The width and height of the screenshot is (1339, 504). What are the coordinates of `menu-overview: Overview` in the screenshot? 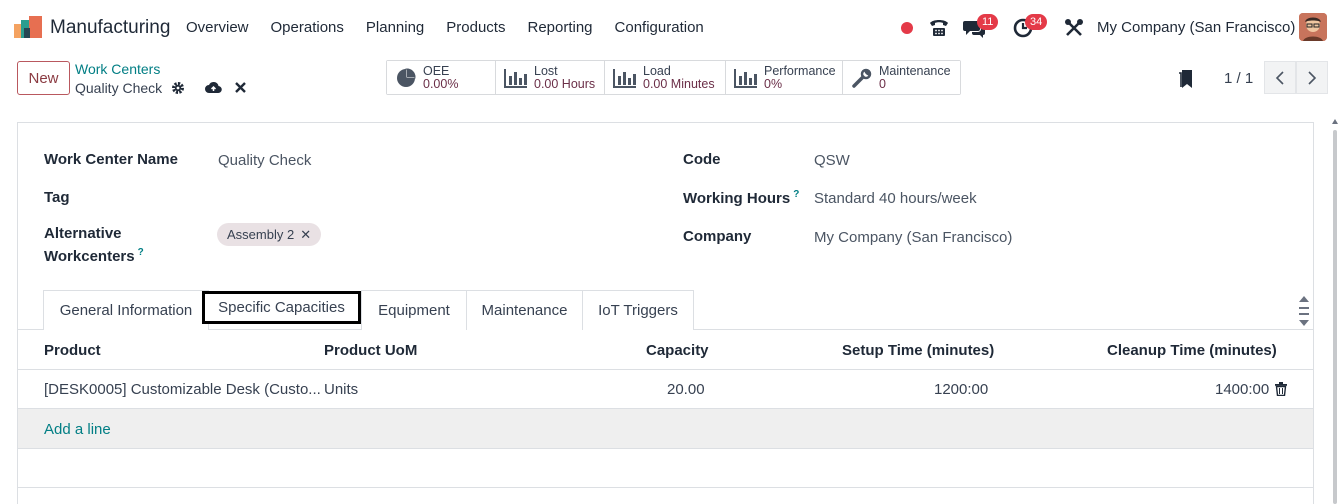 It's located at (217, 27).